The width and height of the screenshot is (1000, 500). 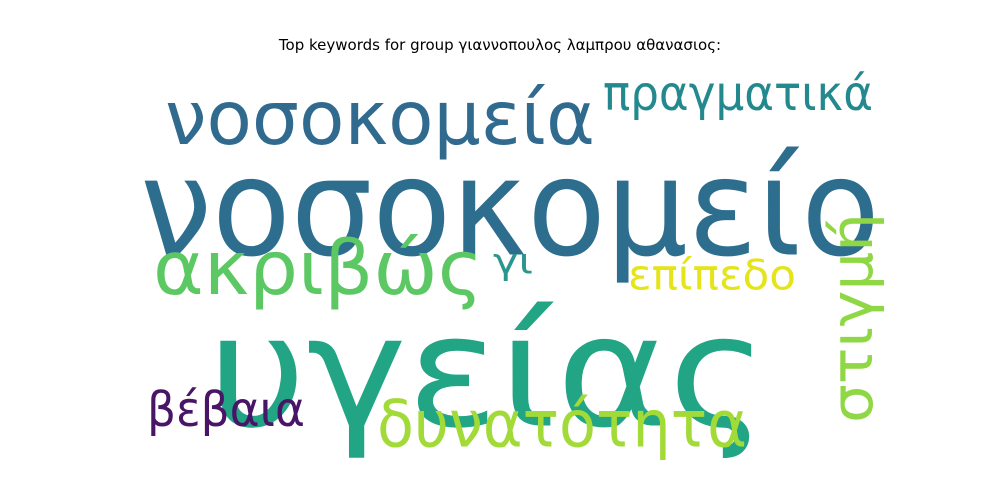 What do you see at coordinates (738, 94) in the screenshot?
I see `word-7: πραγματικά` at bounding box center [738, 94].